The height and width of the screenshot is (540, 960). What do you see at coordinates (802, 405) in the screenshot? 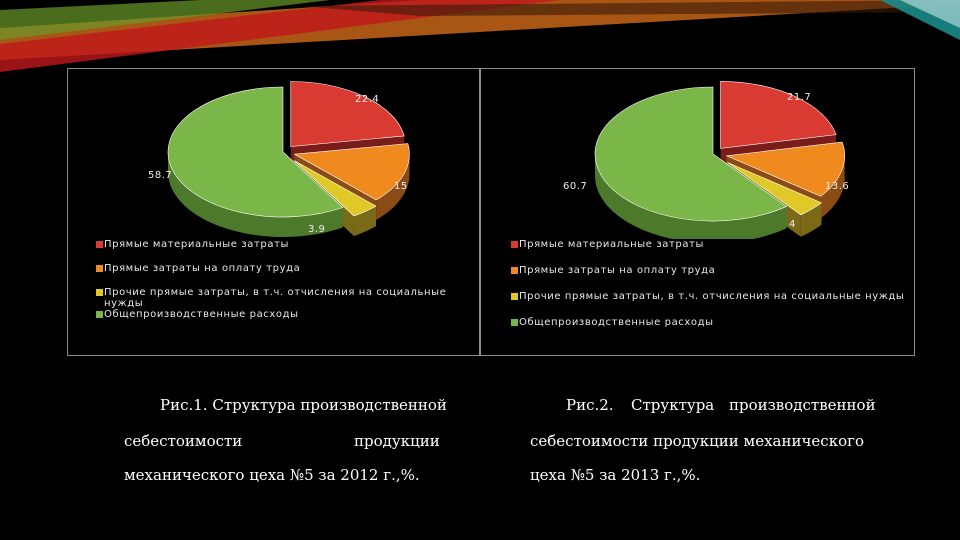
I see `caption-line: производственной` at bounding box center [802, 405].